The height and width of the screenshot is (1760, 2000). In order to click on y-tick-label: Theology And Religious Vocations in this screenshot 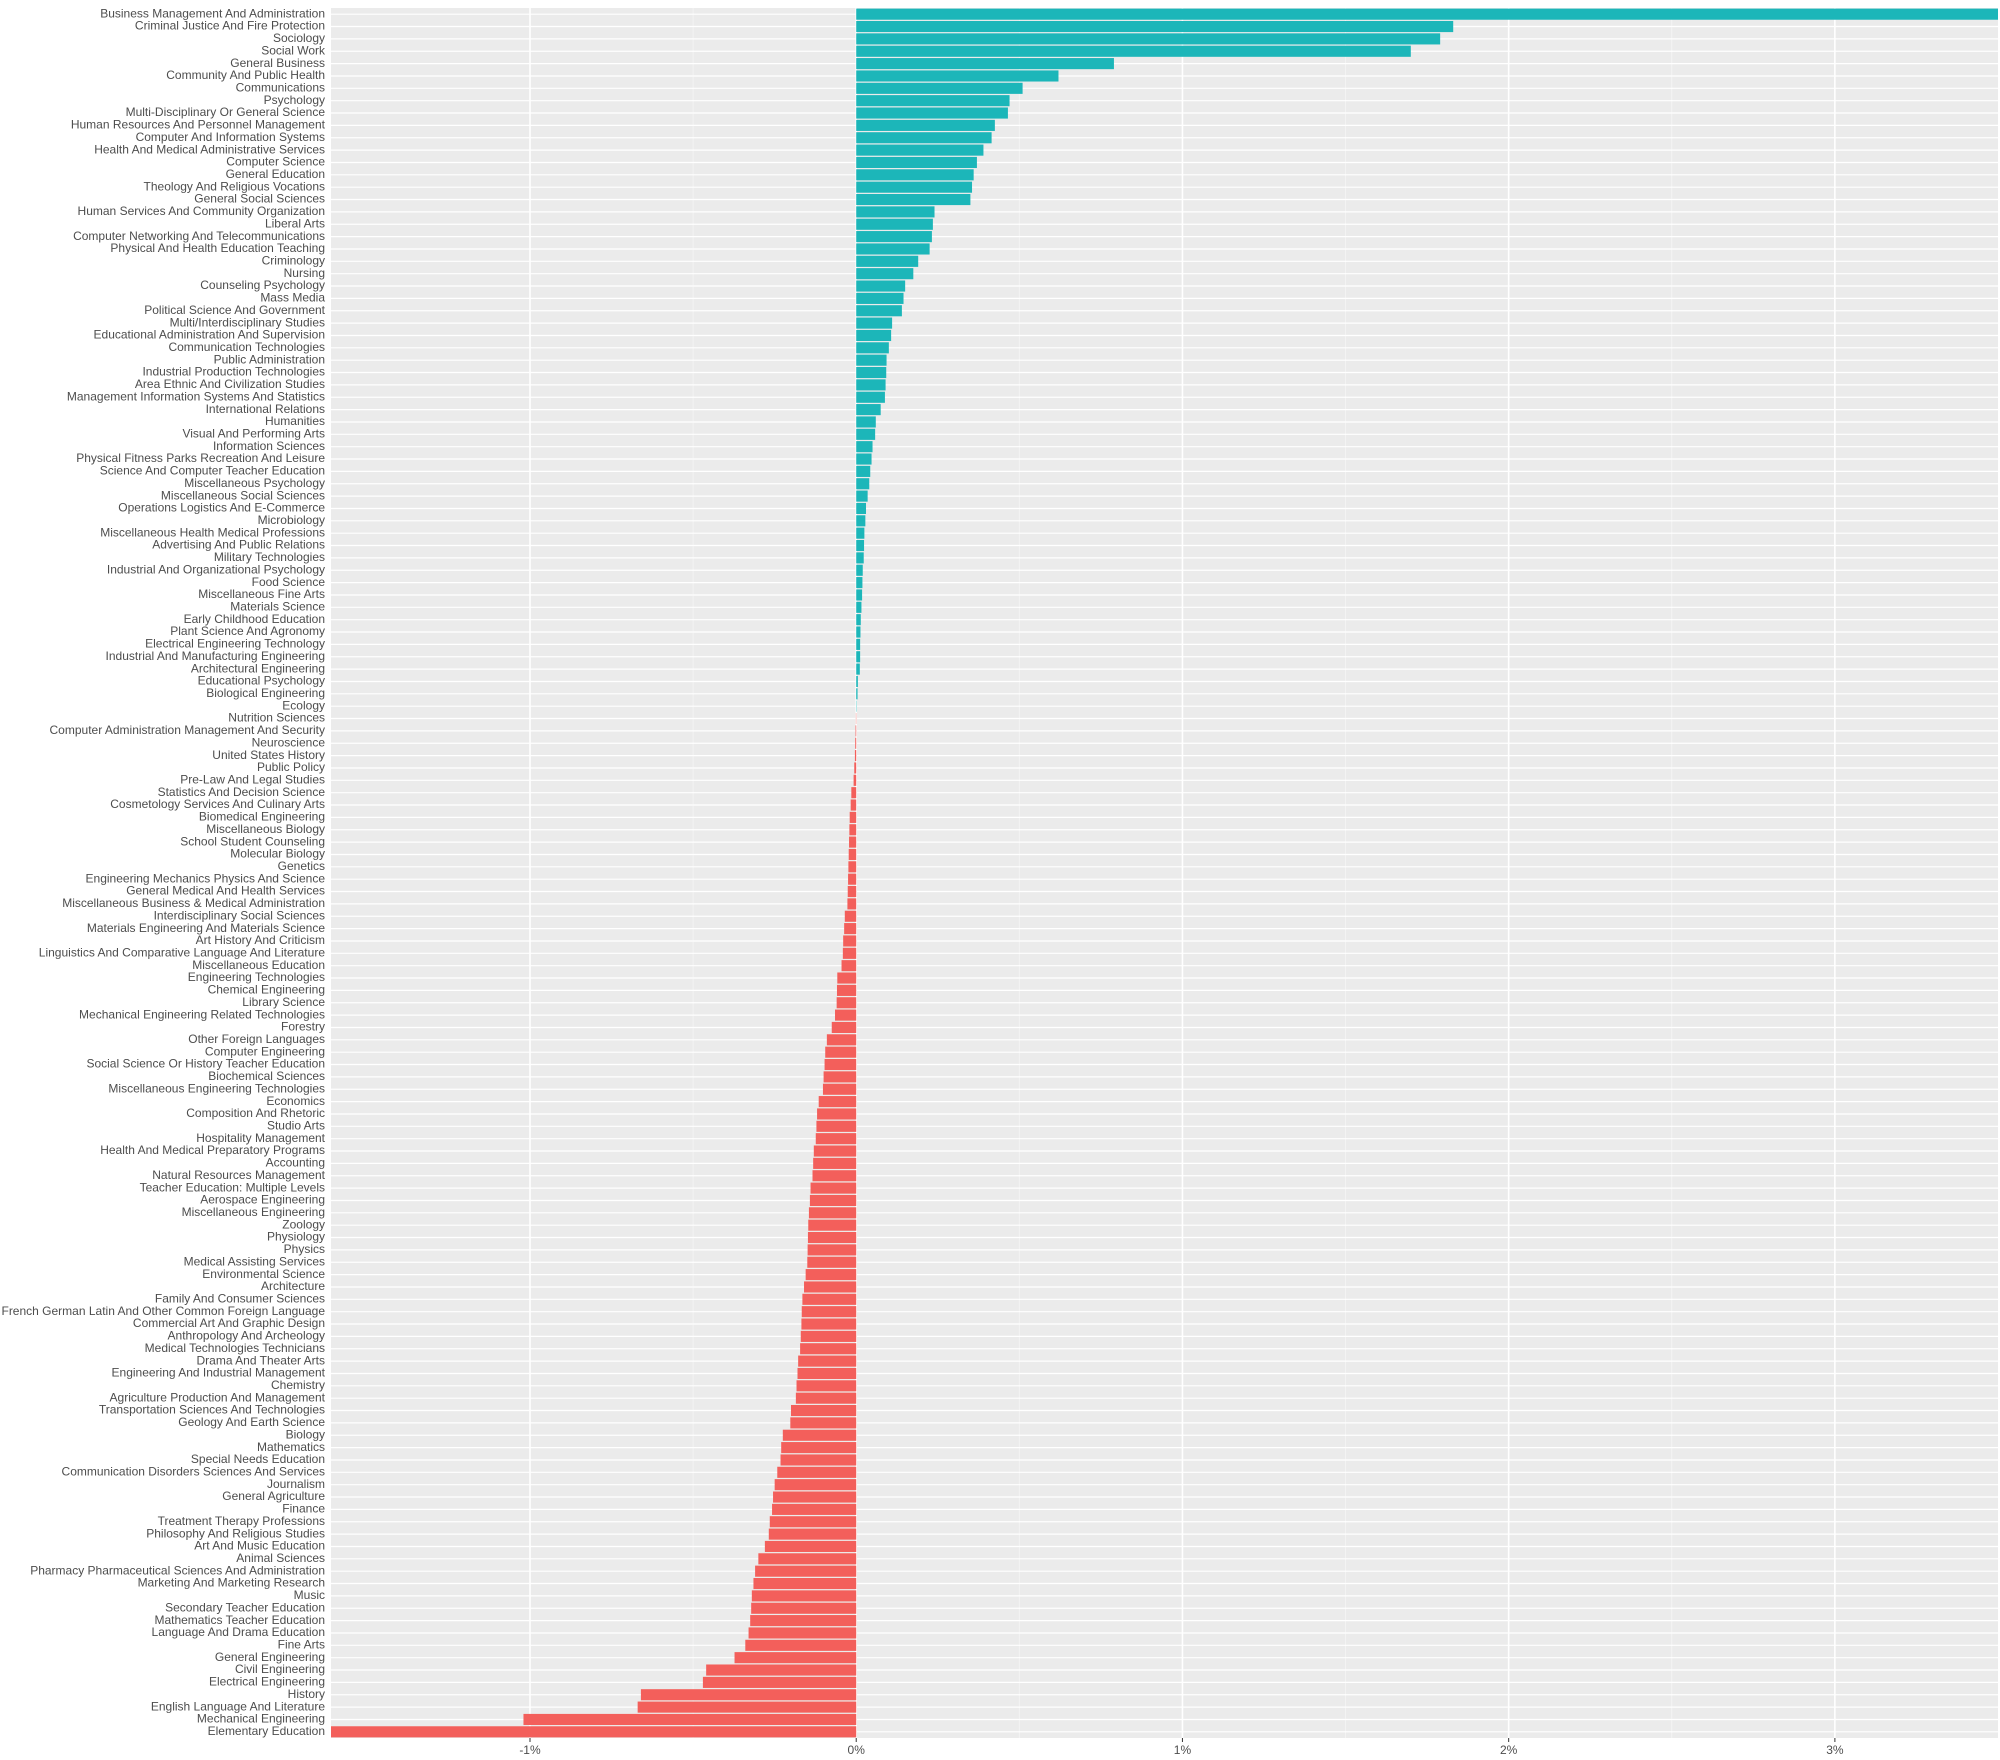, I will do `click(234, 186)`.